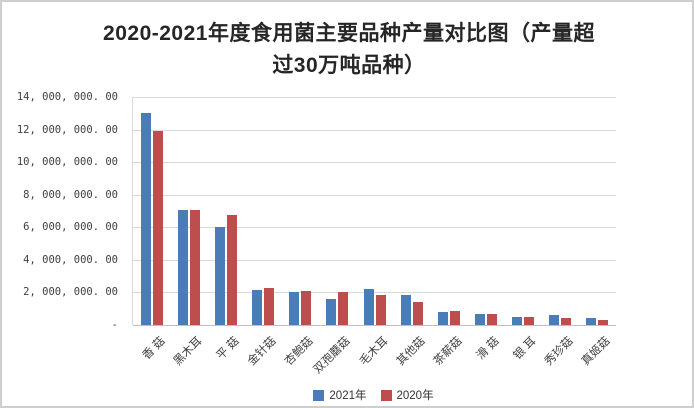 This screenshot has width=694, height=408. Describe the element at coordinates (343, 308) in the screenshot. I see `bar-2020年-双孢蘑菇` at that location.